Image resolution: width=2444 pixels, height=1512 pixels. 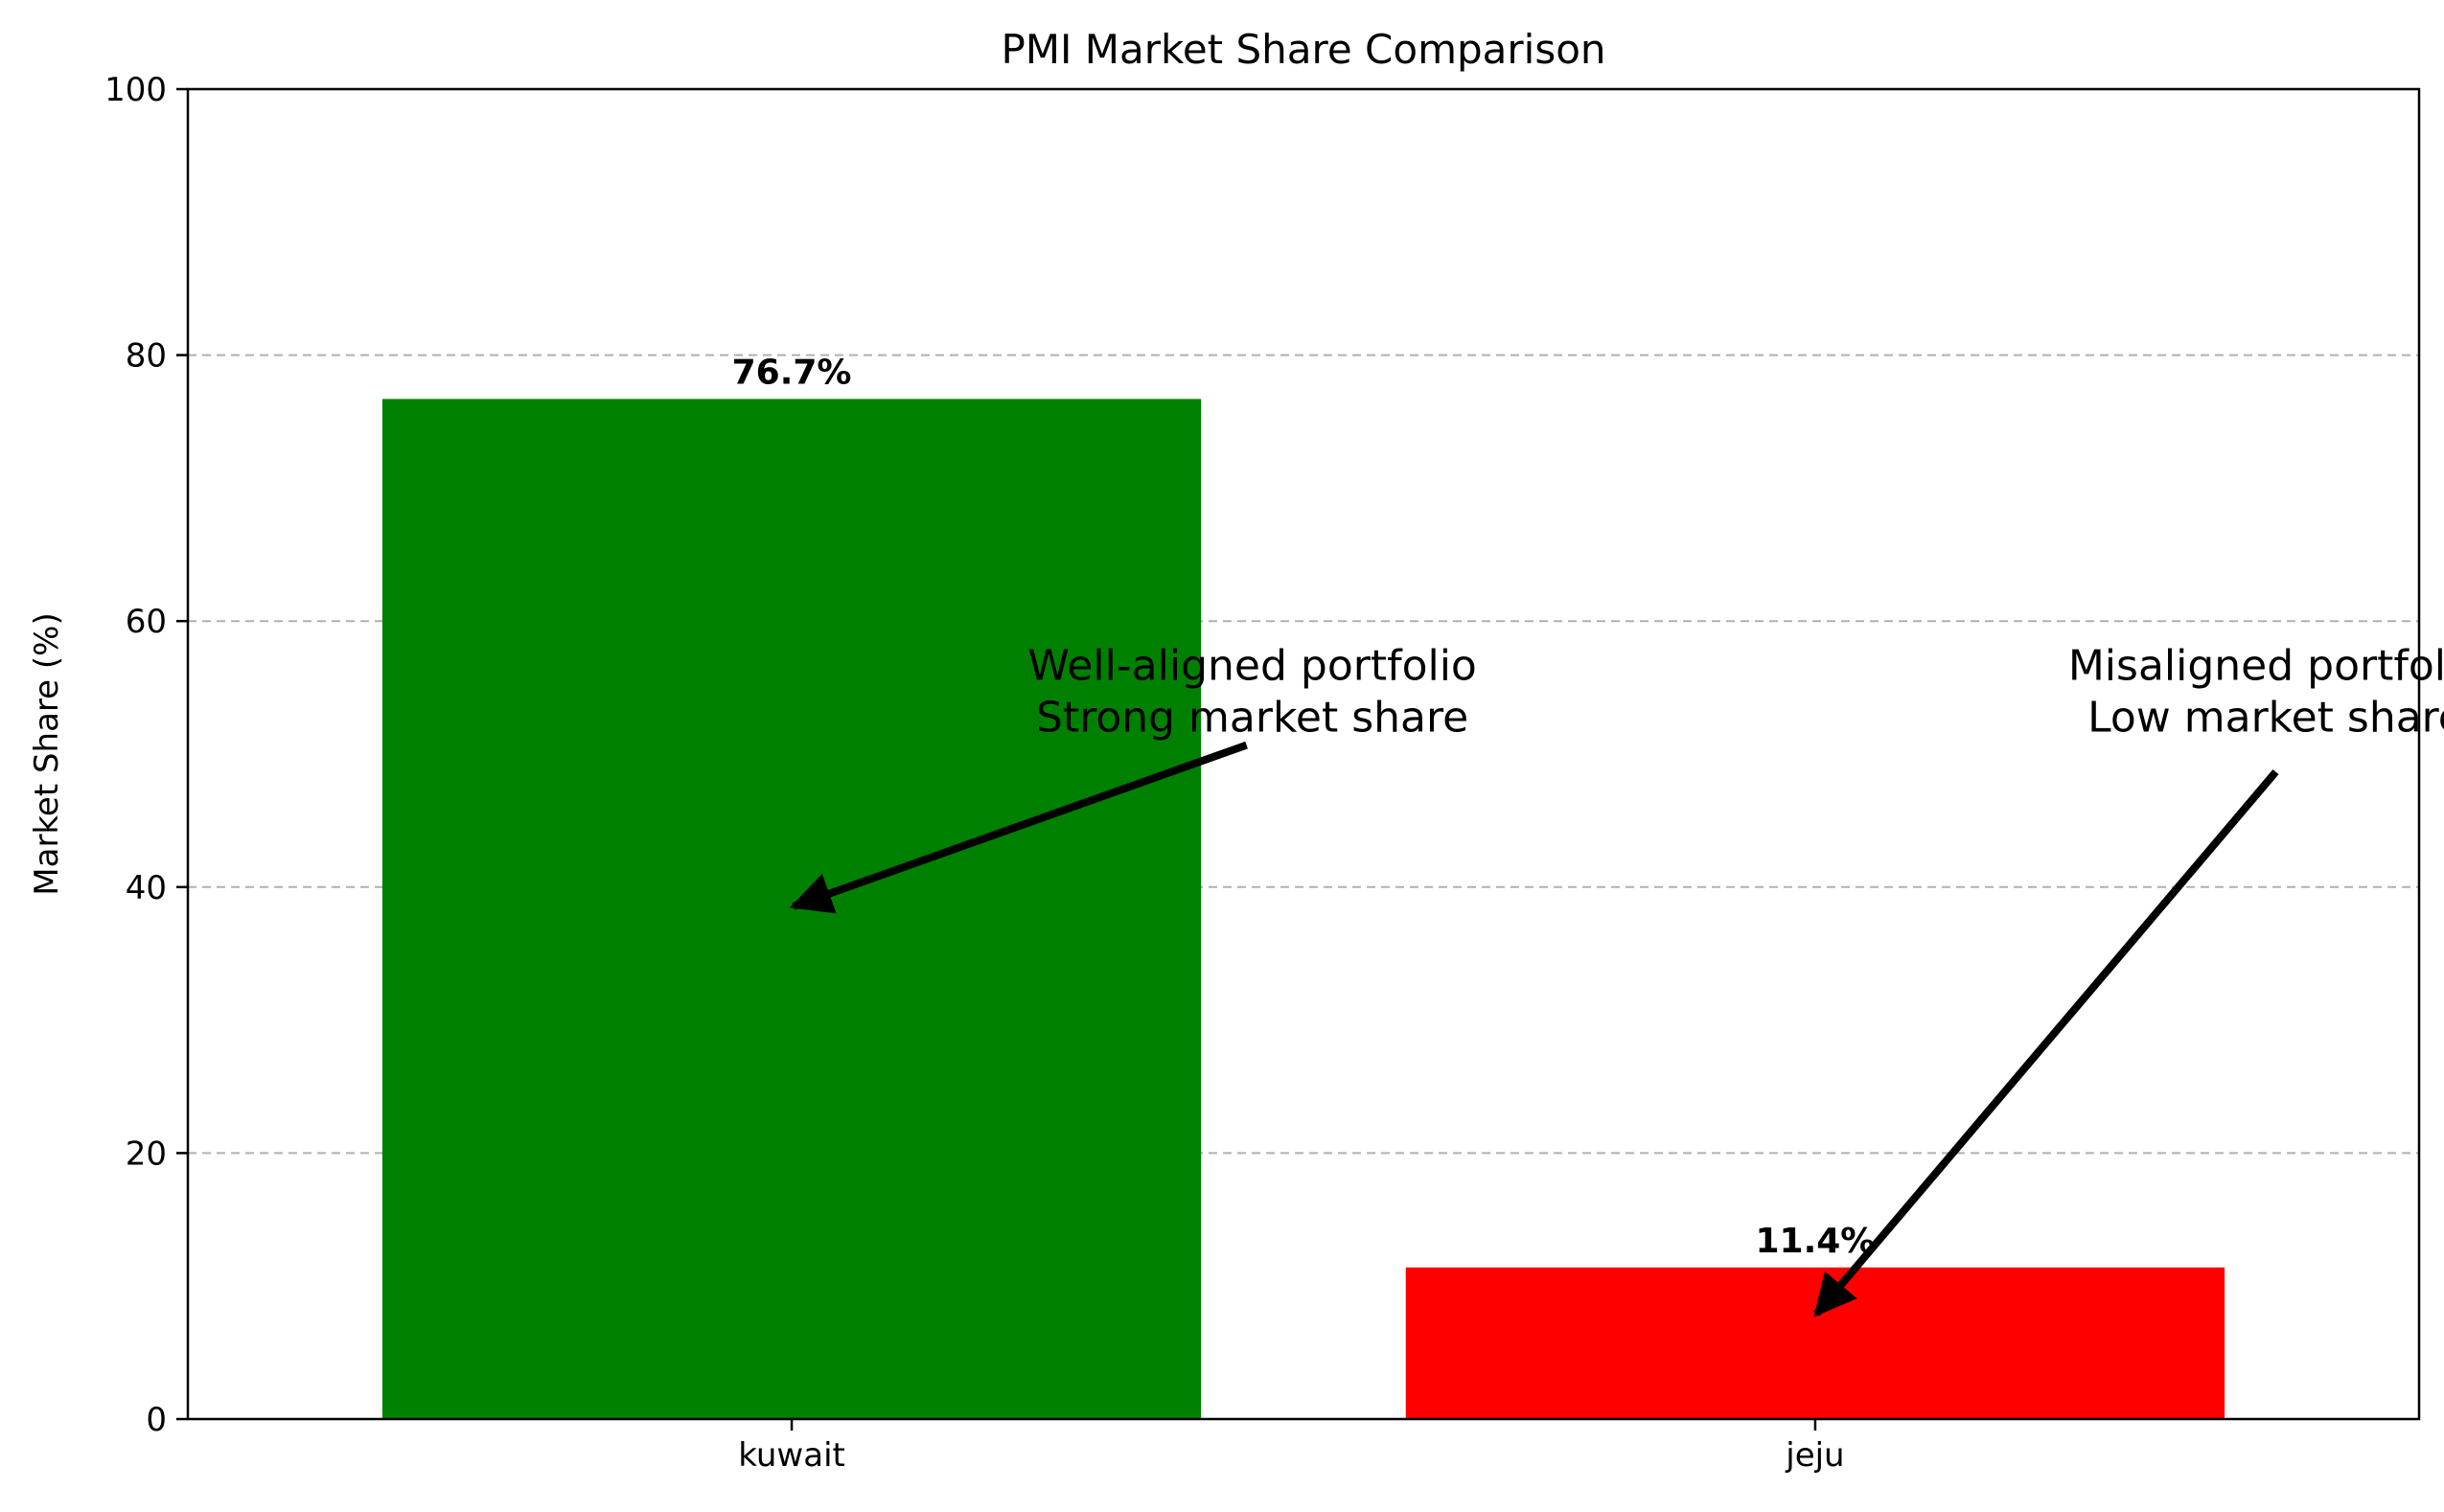 I want to click on bar-jeju, so click(x=1815, y=1343).